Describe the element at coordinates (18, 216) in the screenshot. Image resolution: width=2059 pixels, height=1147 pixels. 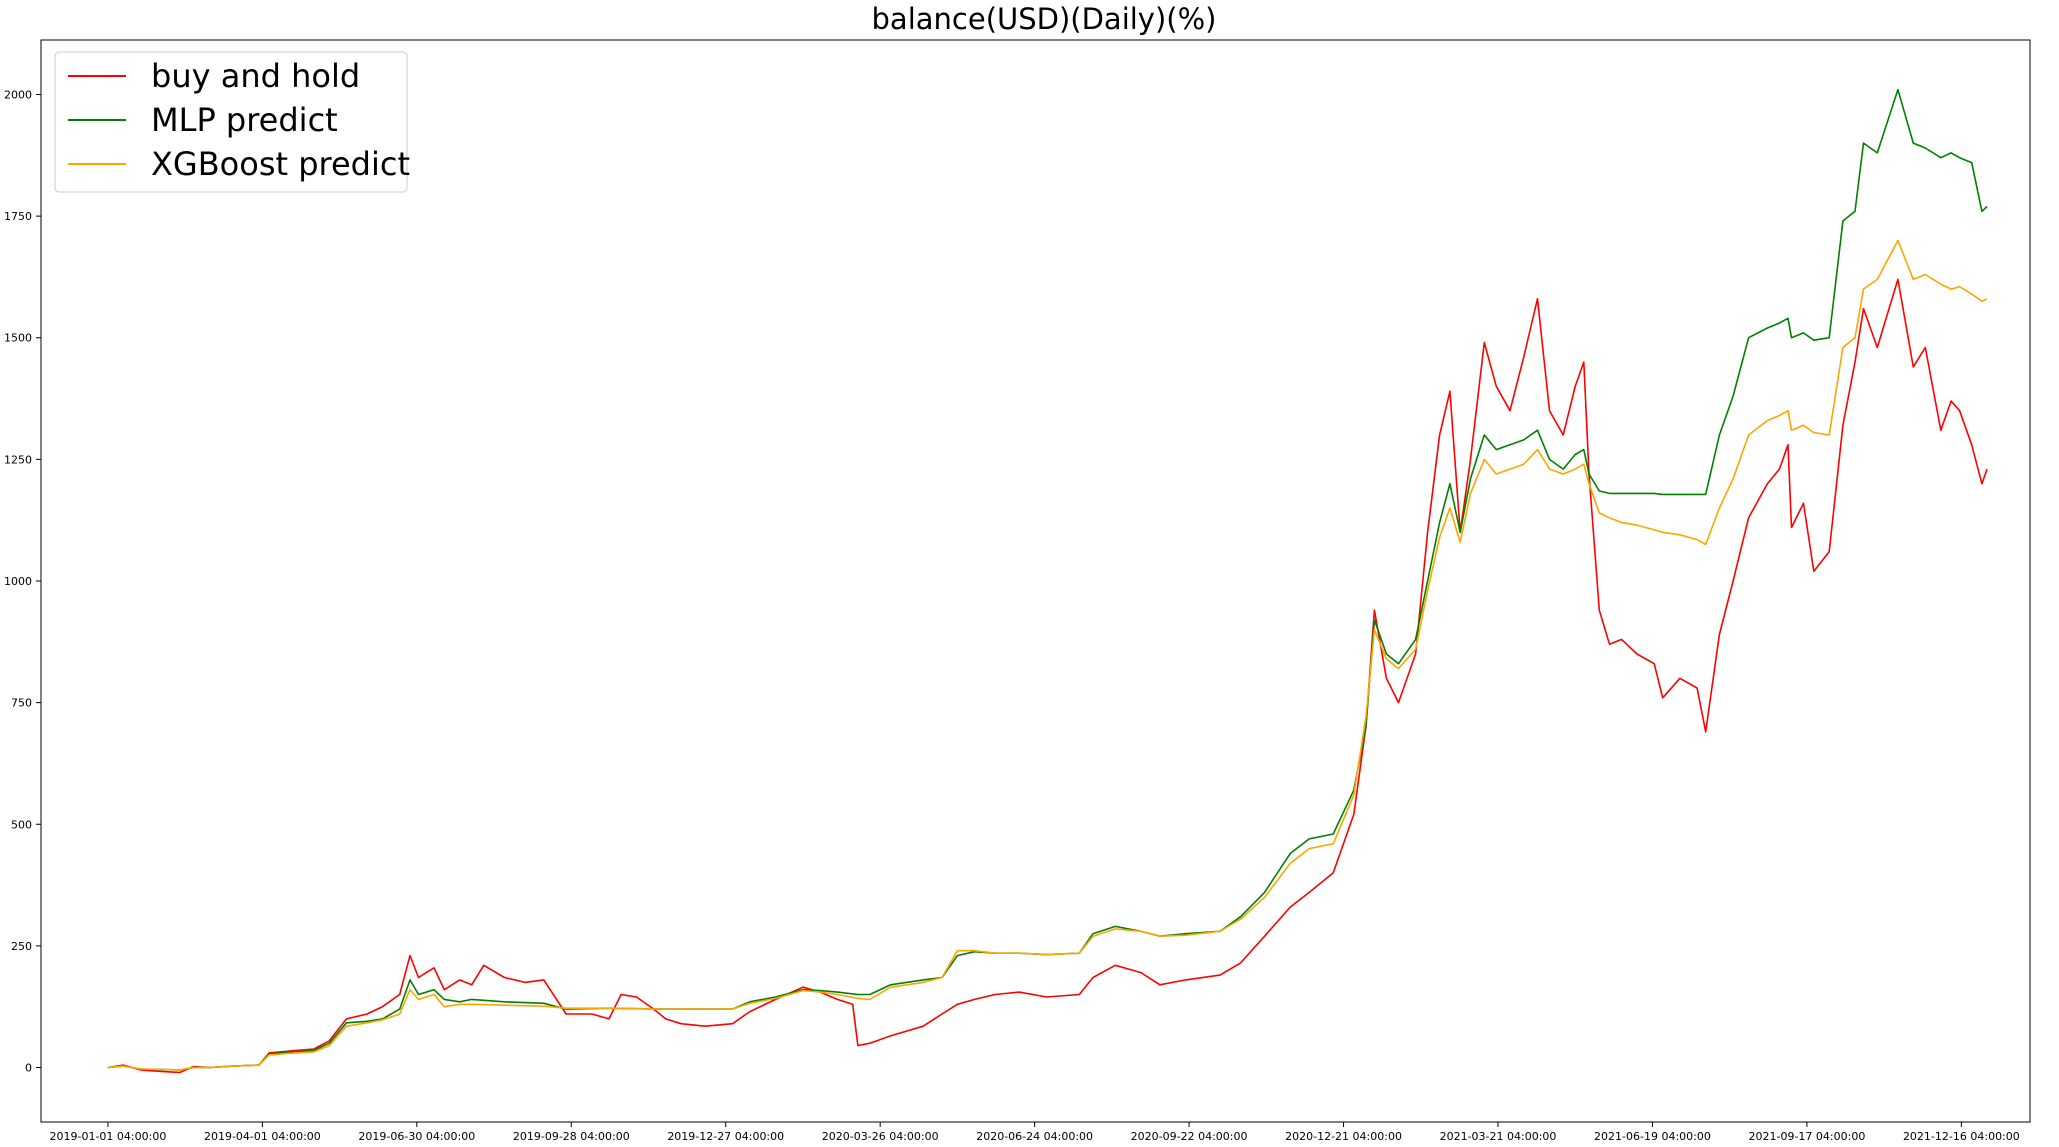
I see `y-tick-label: 1750` at that location.